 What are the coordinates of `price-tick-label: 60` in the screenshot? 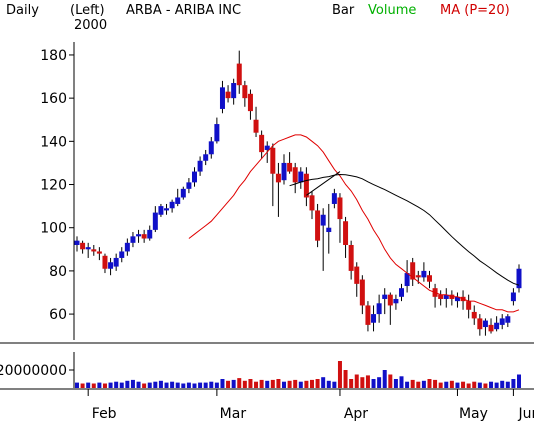 It's located at (58, 315).